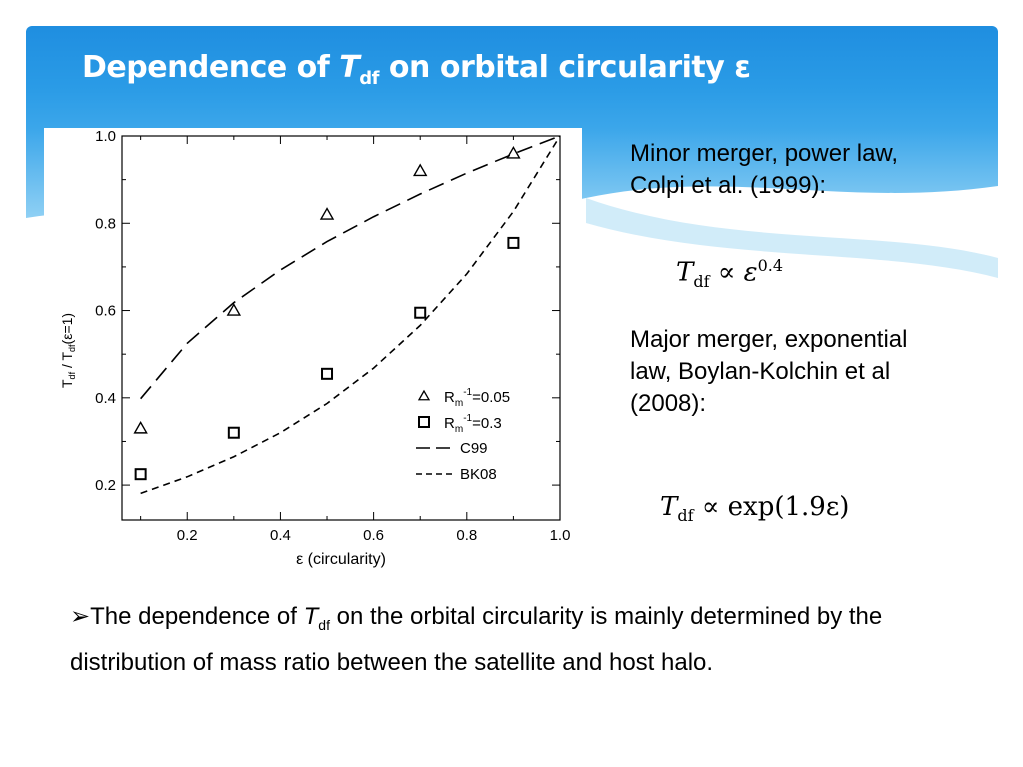 The image size is (1023, 767). What do you see at coordinates (197, 616) in the screenshot?
I see `bullet-text-part1: The dependence of` at bounding box center [197, 616].